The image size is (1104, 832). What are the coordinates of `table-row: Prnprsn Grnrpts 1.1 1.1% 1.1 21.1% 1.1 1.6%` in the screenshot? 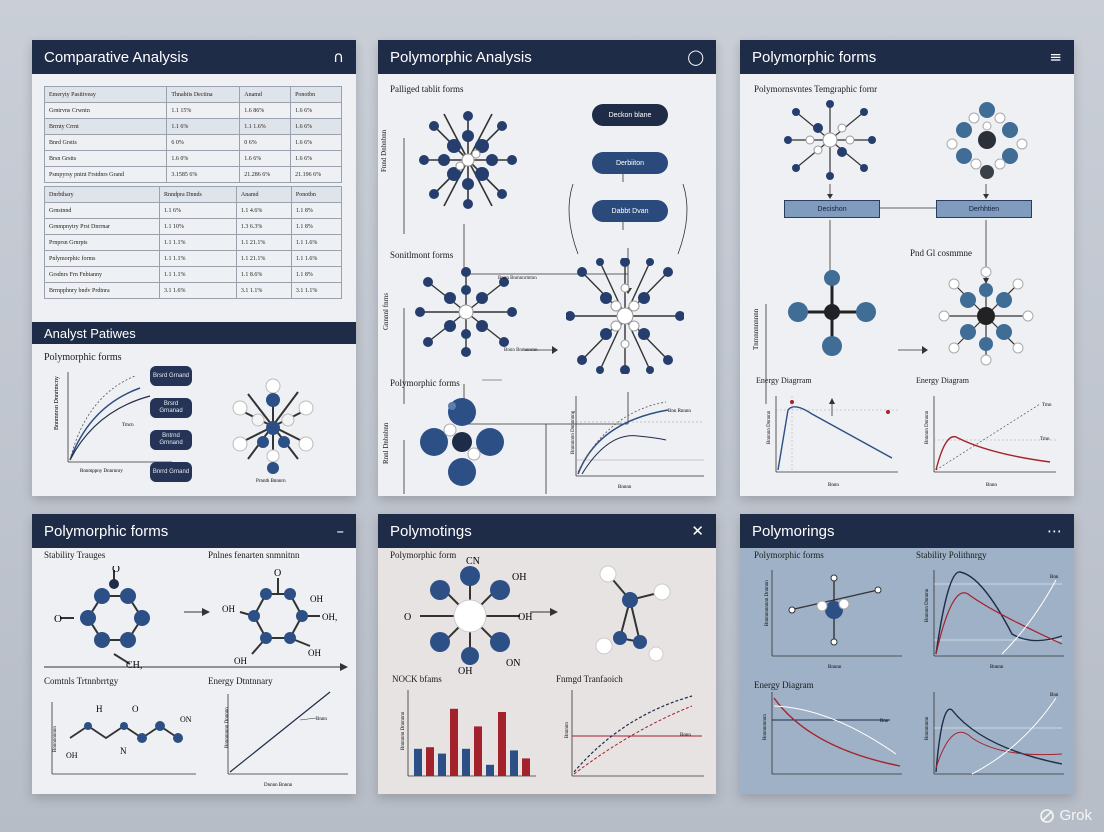 It's located at (193, 242).